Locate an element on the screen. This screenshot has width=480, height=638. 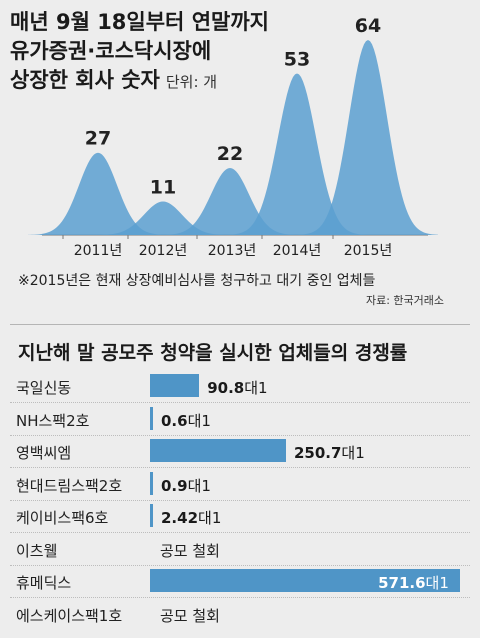
data-label-2014년: 53 is located at coordinates (297, 60).